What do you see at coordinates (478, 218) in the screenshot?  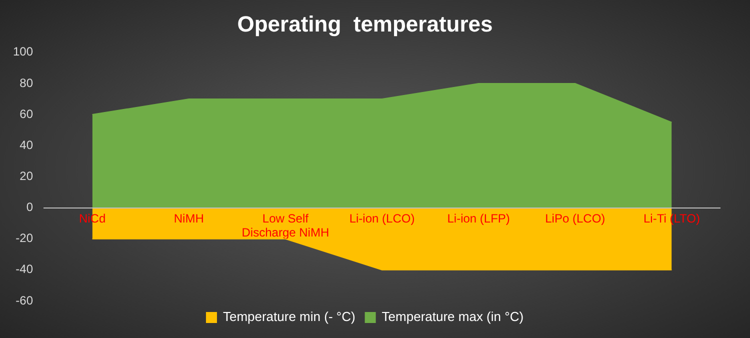 I see `x-tick-label: Li-ion (LFP)` at bounding box center [478, 218].